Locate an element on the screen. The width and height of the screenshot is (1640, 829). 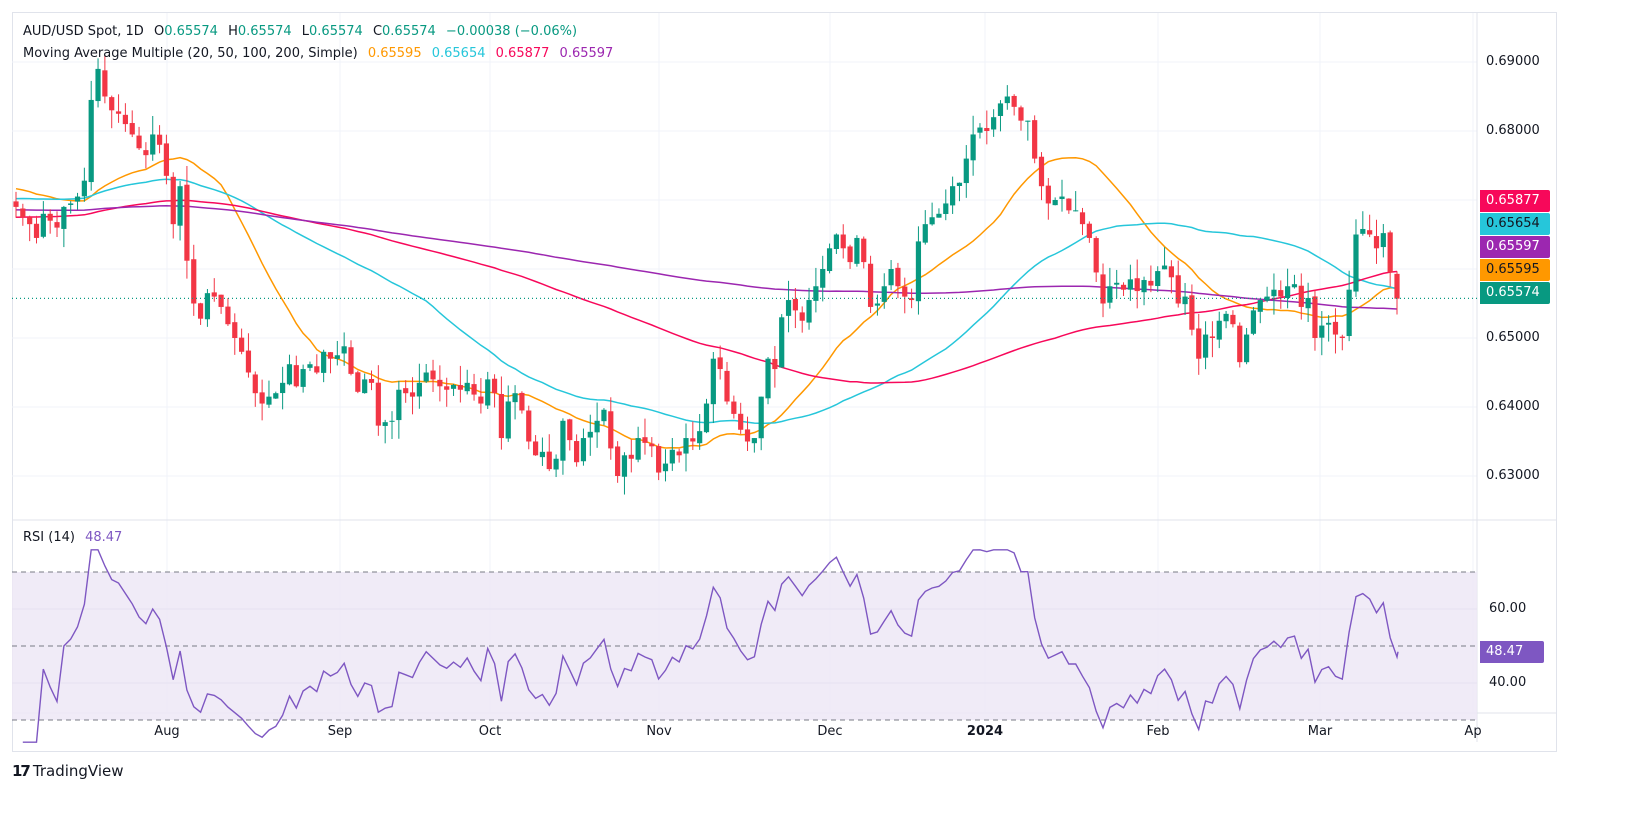
tradingview-logo-icon: 17 is located at coordinates (21, 771).